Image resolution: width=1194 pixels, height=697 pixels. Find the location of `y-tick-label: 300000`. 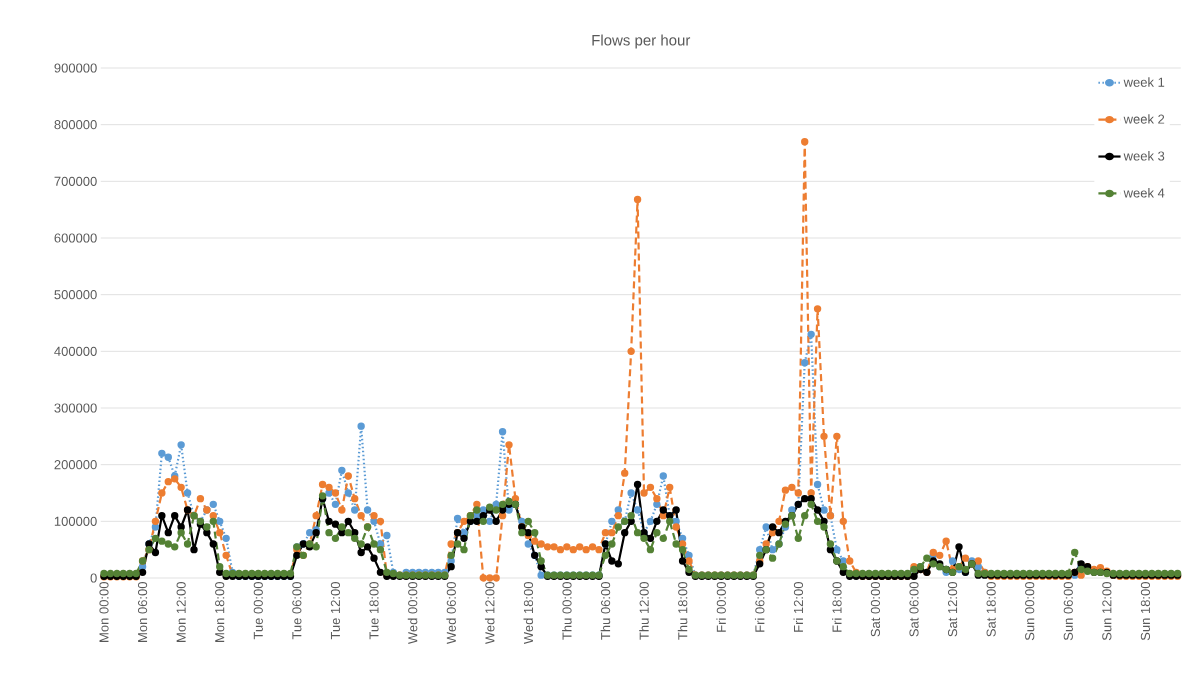

y-tick-label: 300000 is located at coordinates (75, 408).